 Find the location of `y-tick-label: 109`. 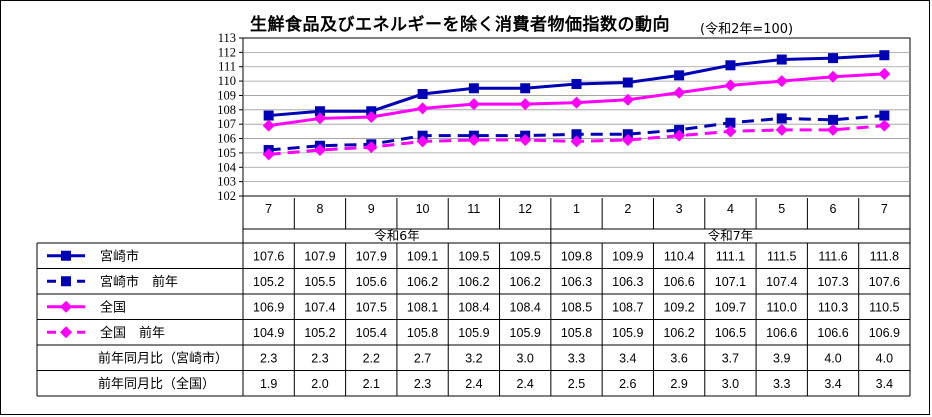

y-tick-label: 109 is located at coordinates (226, 95).